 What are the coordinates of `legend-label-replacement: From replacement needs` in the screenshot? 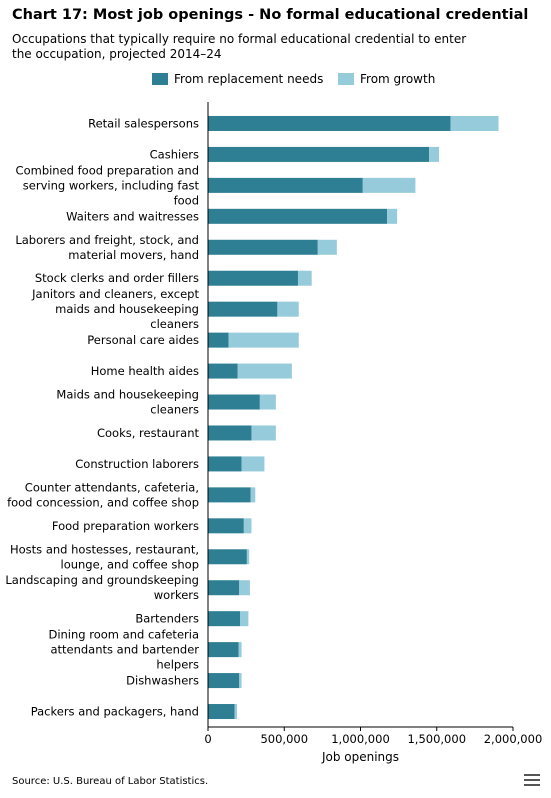 It's located at (249, 79).